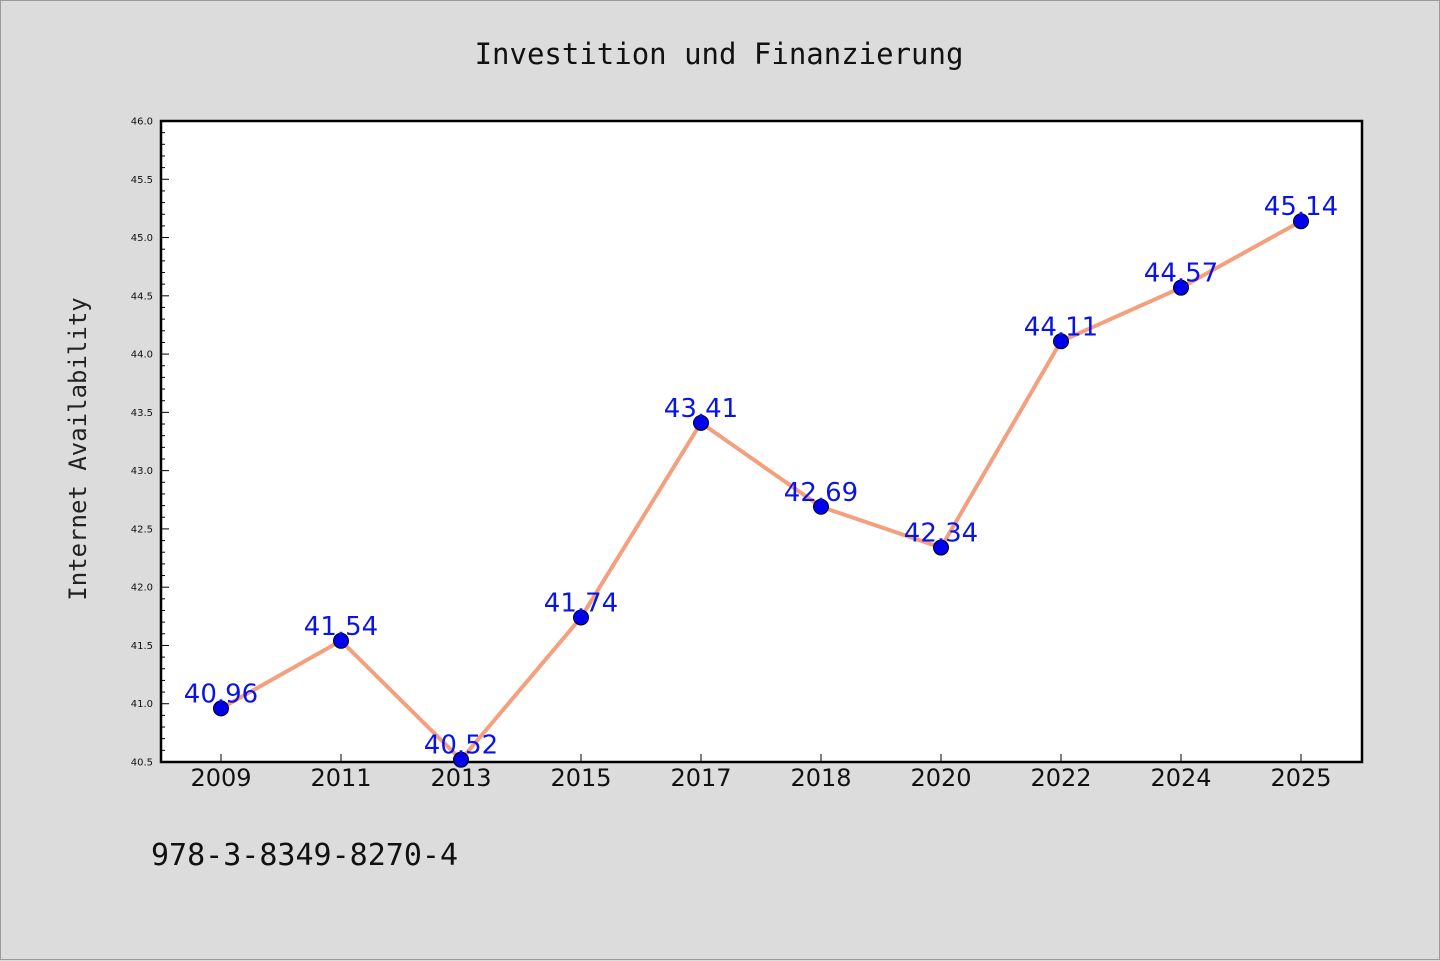 Image resolution: width=1440 pixels, height=961 pixels. What do you see at coordinates (340, 778) in the screenshot?
I see `x-tick-label: 2011` at bounding box center [340, 778].